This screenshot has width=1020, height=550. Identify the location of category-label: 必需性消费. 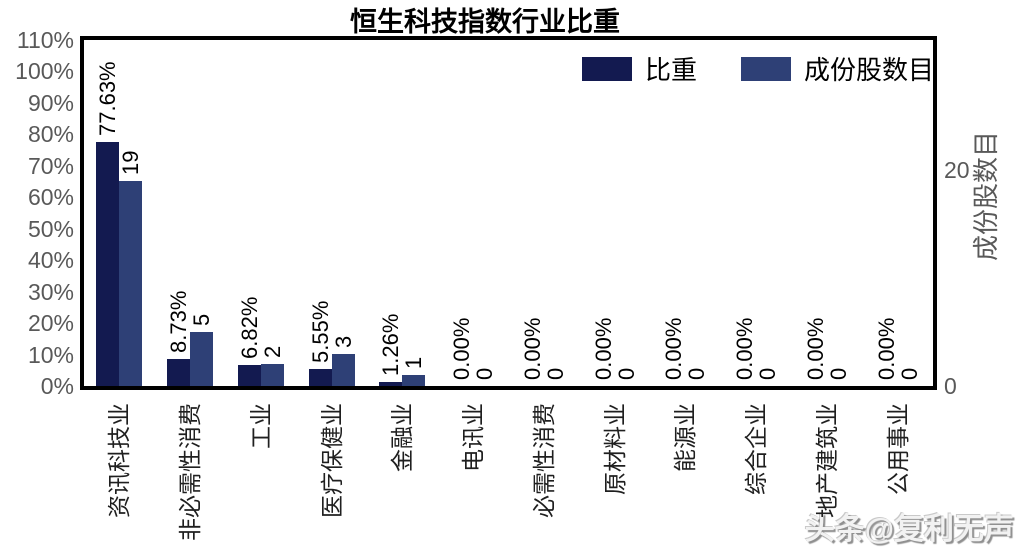
(543, 460).